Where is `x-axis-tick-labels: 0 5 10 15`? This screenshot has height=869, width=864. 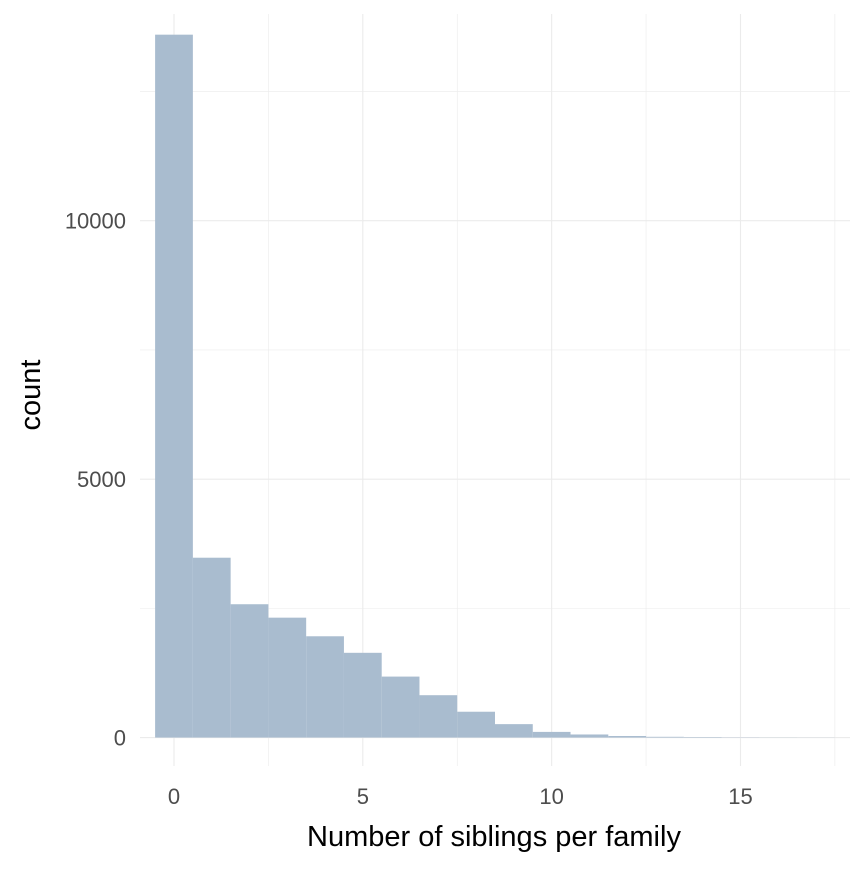 x-axis-tick-labels: 0 5 10 15 is located at coordinates (460, 796).